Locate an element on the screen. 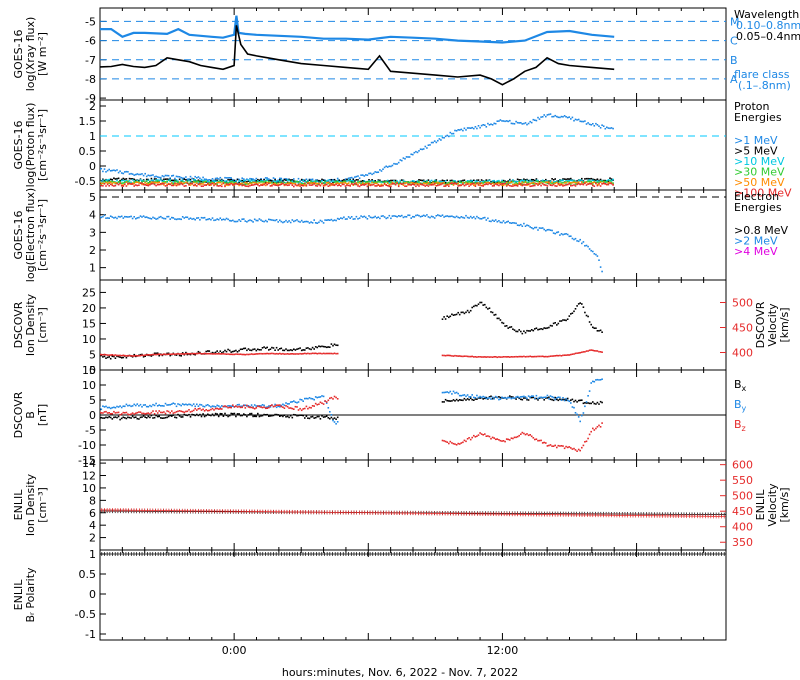 The image size is (800, 680). legend-title: Electron is located at coordinates (756, 196).